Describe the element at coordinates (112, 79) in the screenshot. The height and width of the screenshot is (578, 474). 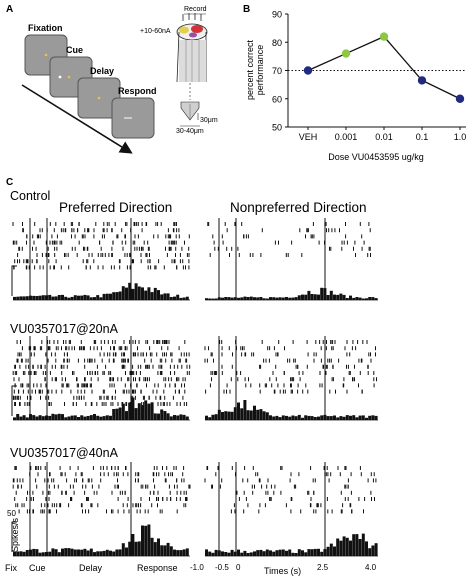
I see `panel-a: A Fixation Cue Delay Respond Record +10` at that location.